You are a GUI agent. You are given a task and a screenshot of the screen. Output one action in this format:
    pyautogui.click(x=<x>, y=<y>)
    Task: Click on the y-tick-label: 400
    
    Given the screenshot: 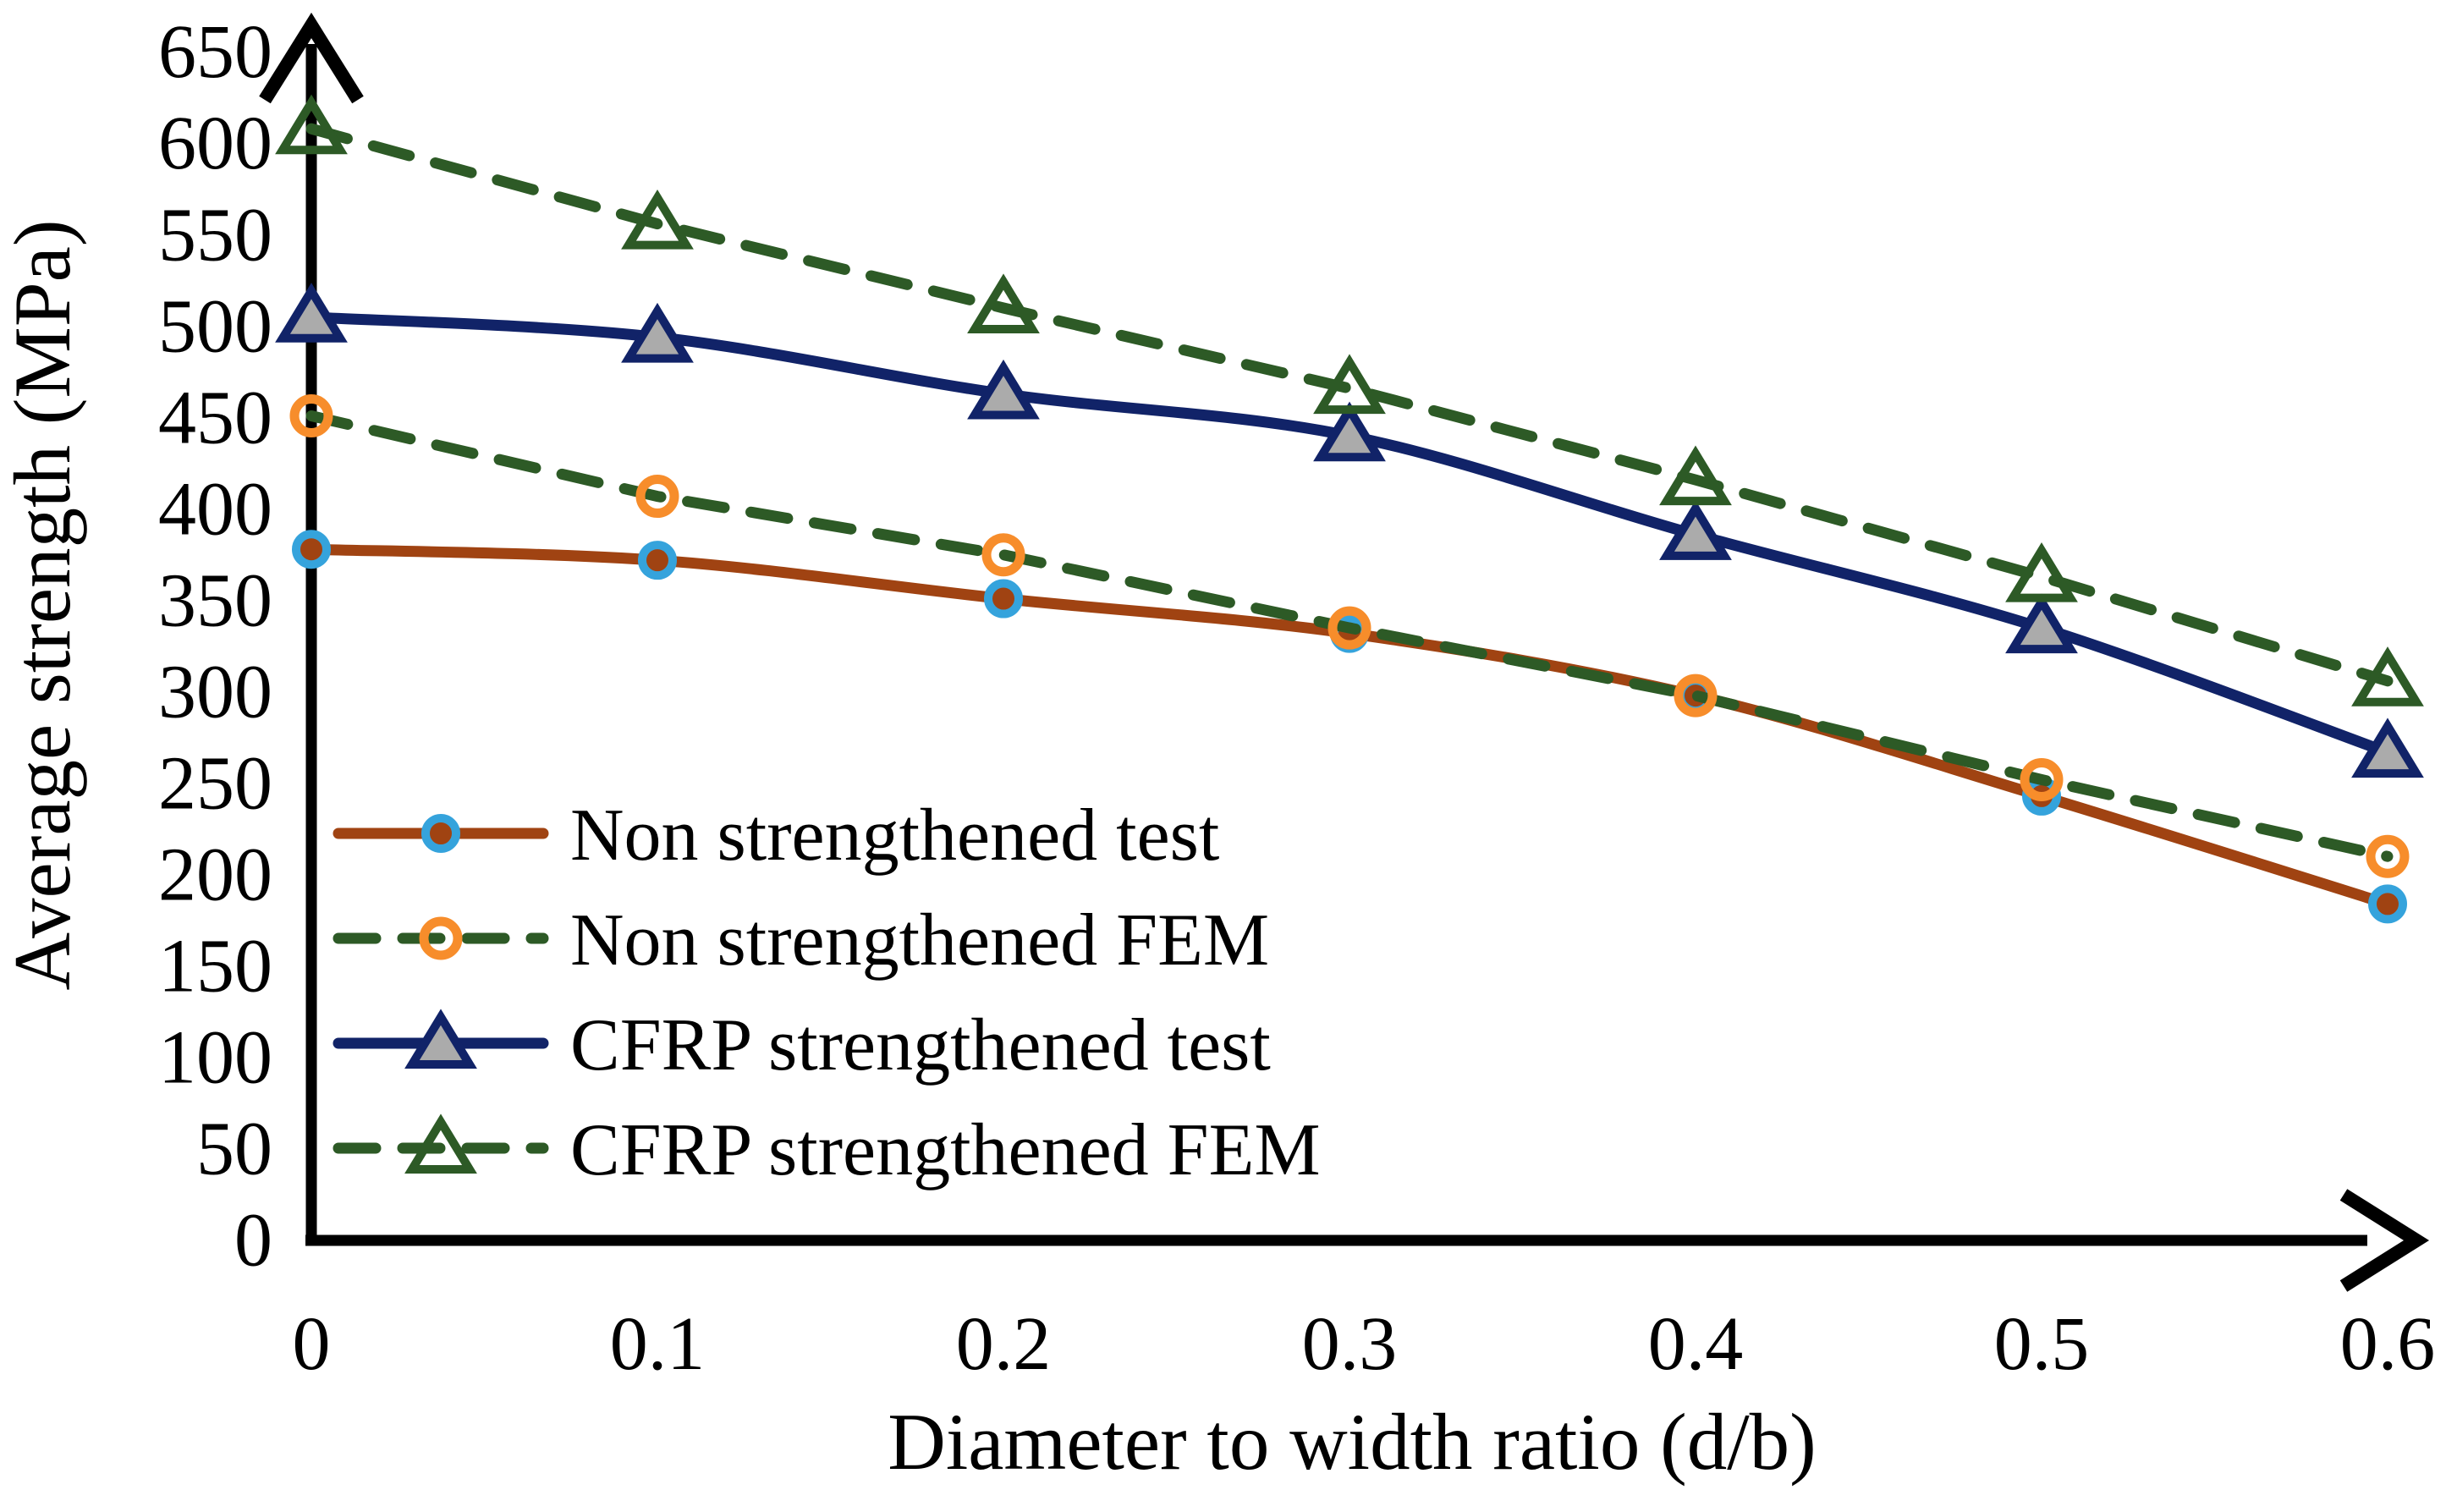 What is the action you would take?
    pyautogui.click(x=215, y=509)
    